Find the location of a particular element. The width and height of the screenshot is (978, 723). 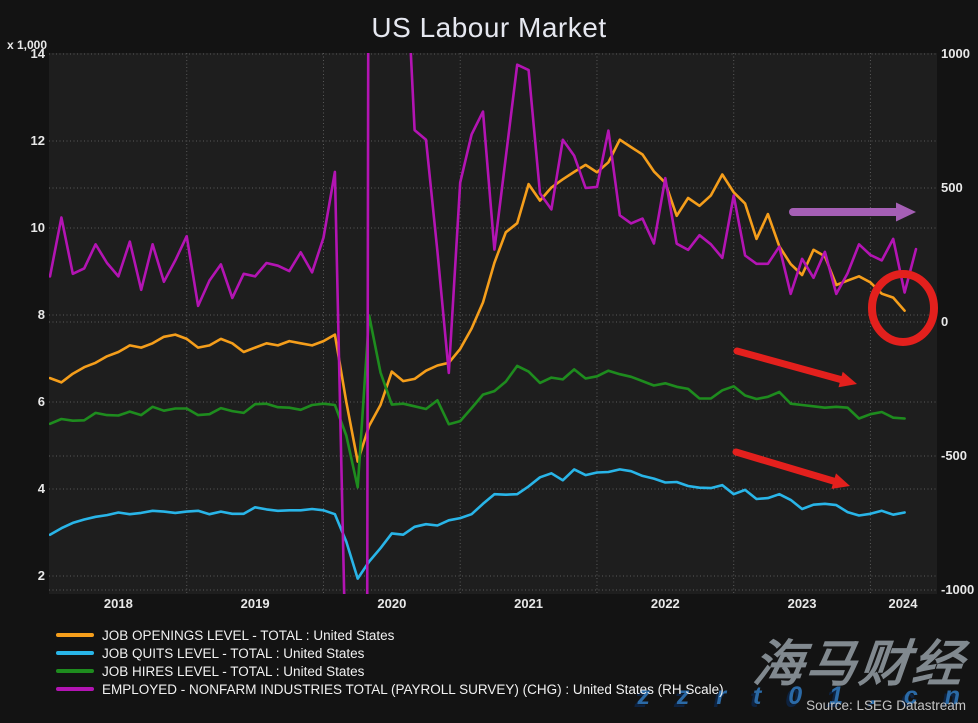

x-axis-tick-2020: 2020 is located at coordinates (392, 603).